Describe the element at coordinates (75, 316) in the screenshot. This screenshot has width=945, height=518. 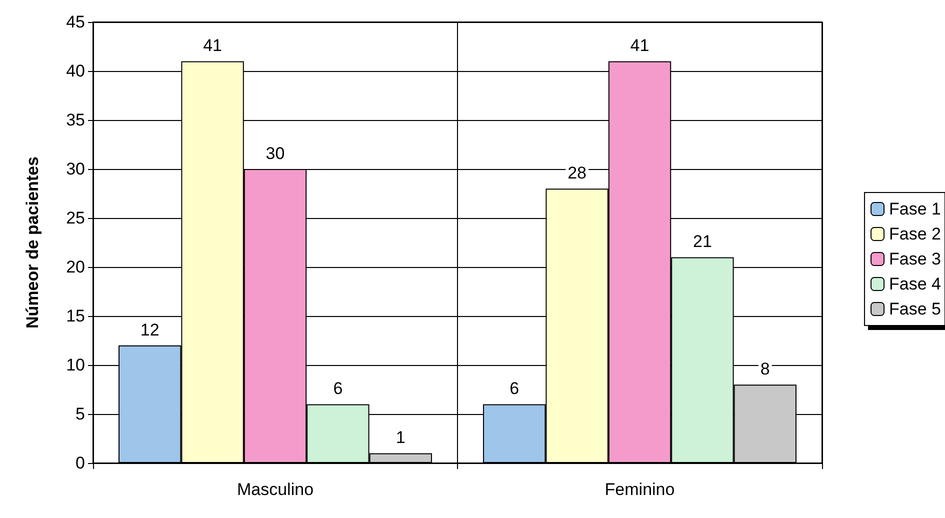
I see `y-tick-label: 15` at that location.